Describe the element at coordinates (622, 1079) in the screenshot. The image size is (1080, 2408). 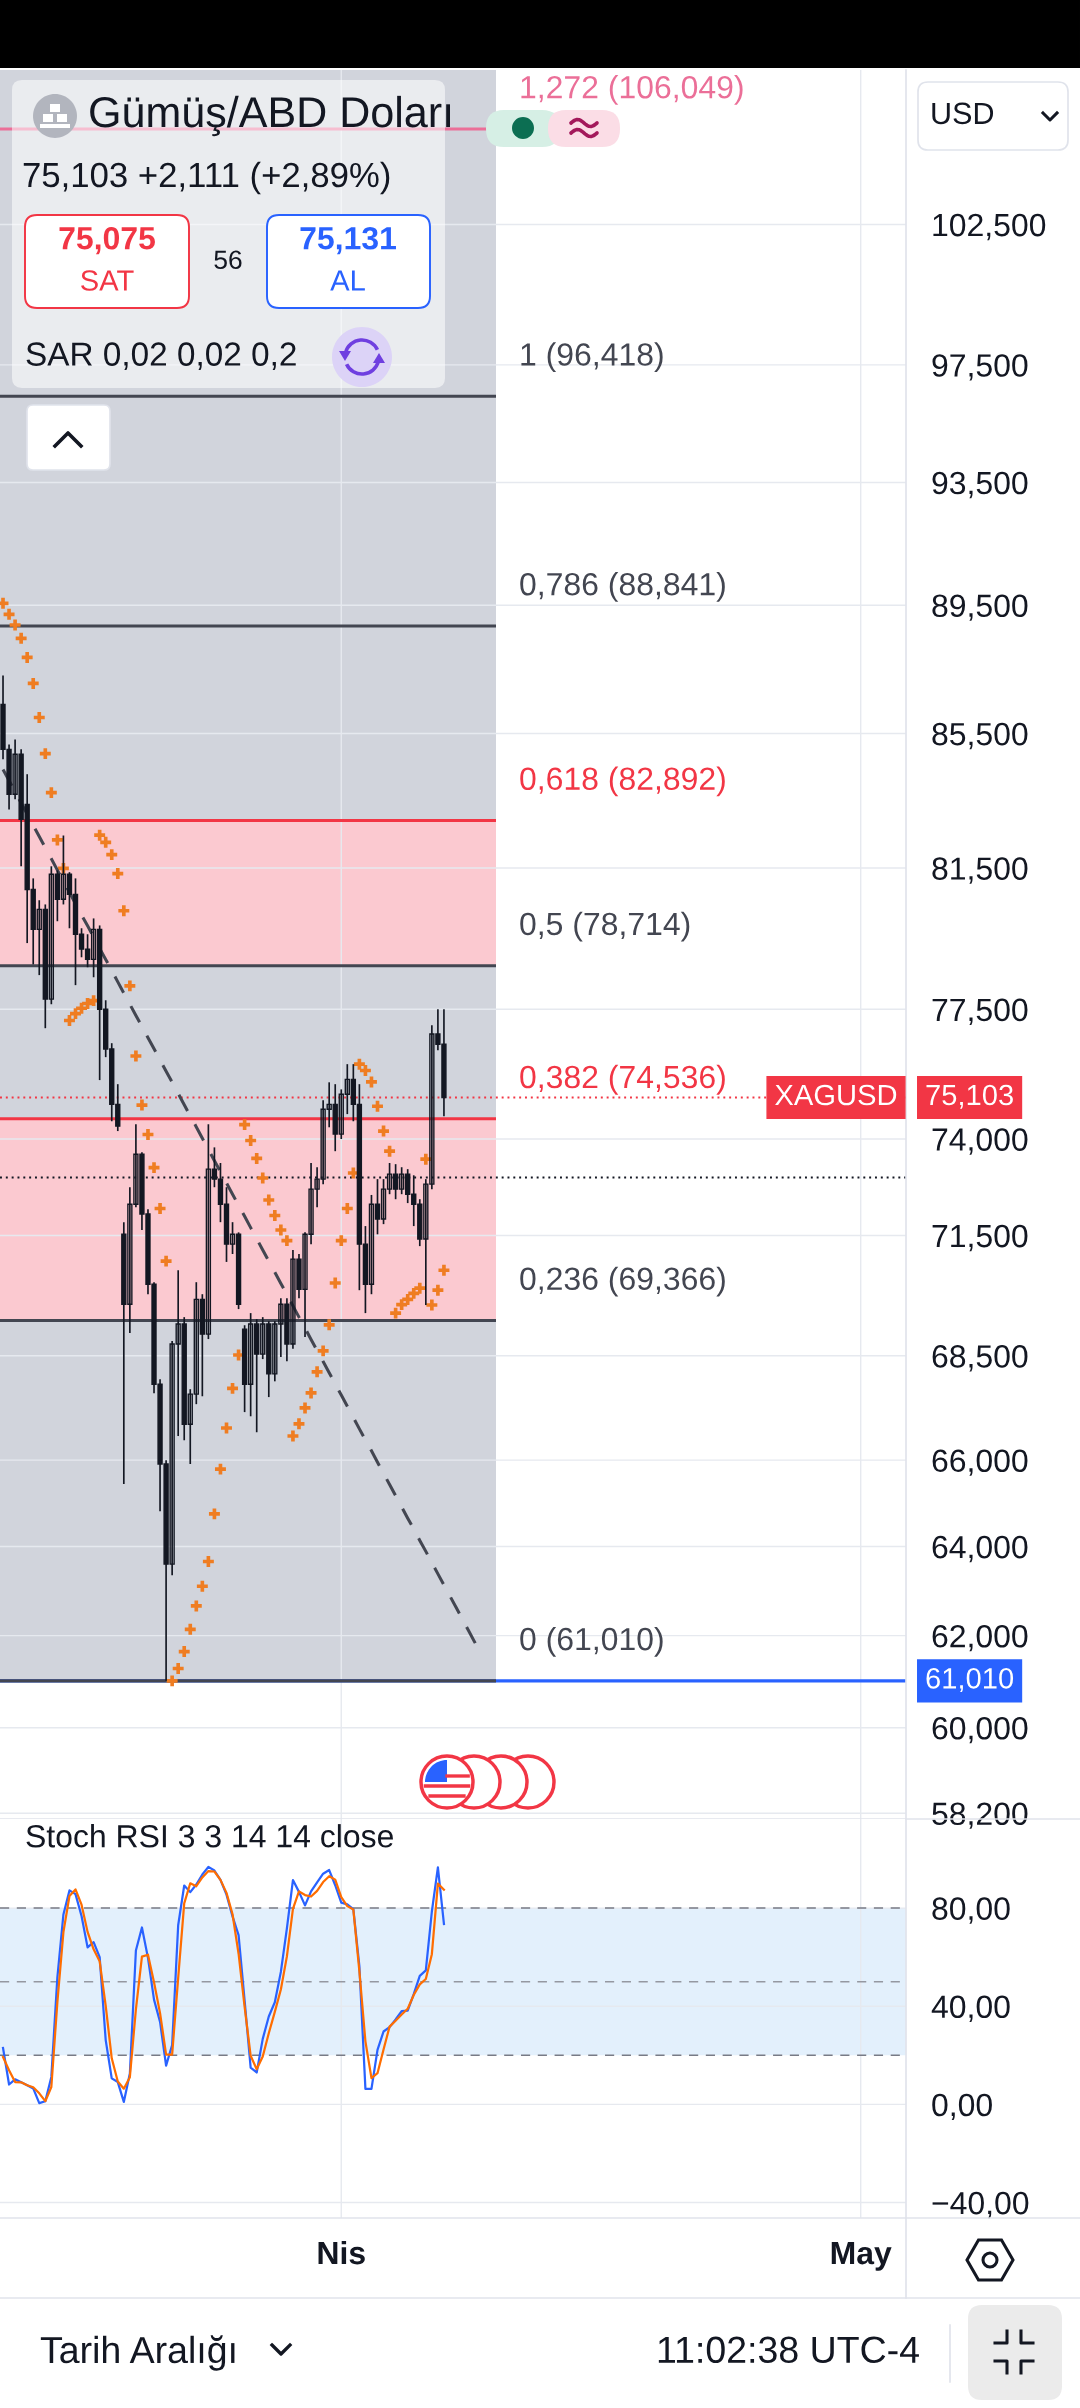
I see `ref-line-label: 0,382 (74,536)` at that location.